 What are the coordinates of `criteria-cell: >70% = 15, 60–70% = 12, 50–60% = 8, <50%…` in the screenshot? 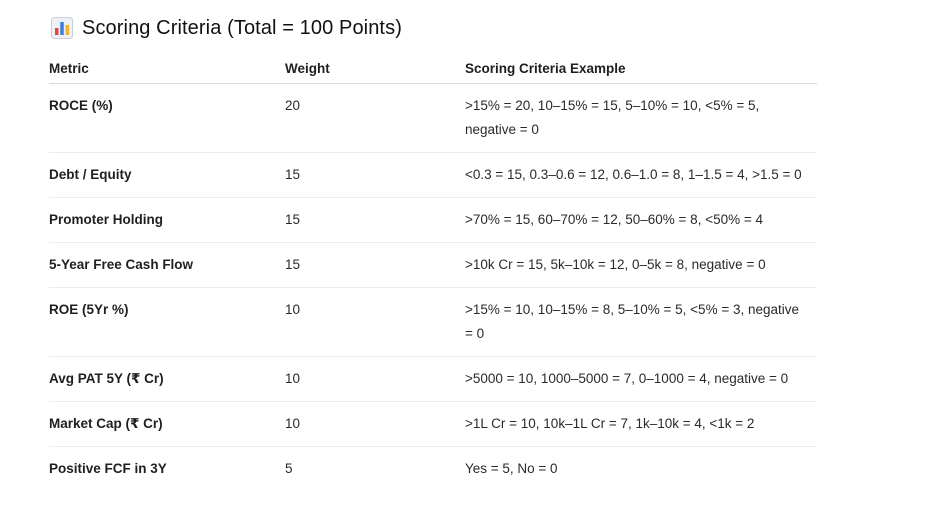 It's located at (641, 220).